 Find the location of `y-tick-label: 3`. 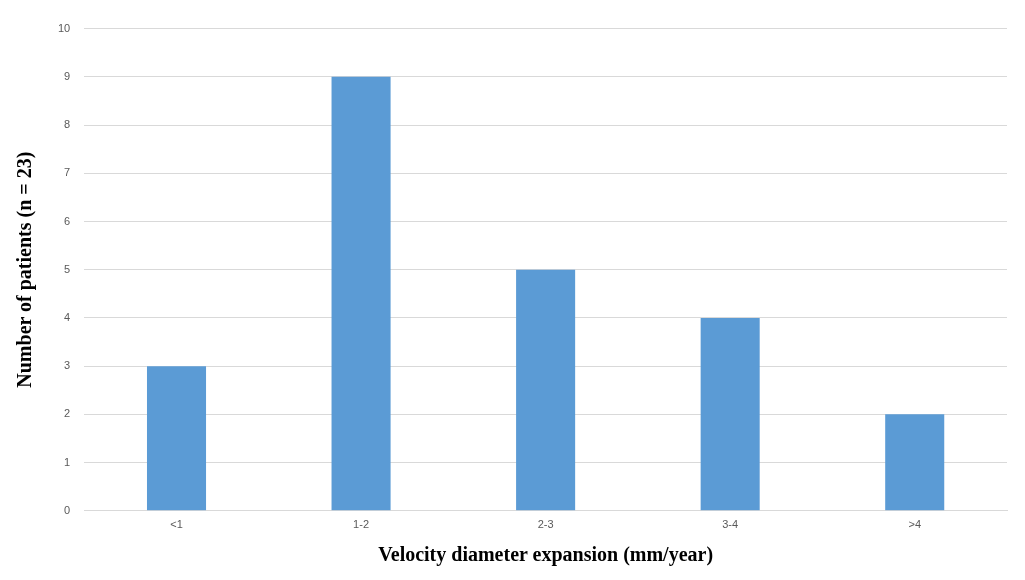

y-tick-label: 3 is located at coordinates (67, 365).